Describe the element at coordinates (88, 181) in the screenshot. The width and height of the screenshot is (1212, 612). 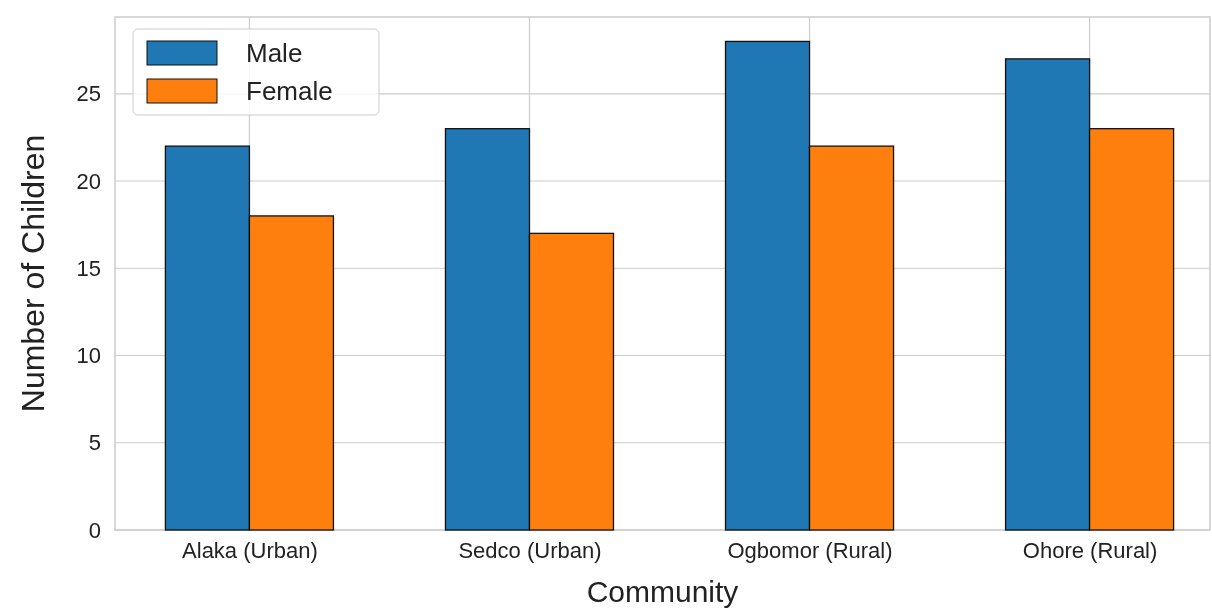
I see `y-tick-label: 20` at that location.